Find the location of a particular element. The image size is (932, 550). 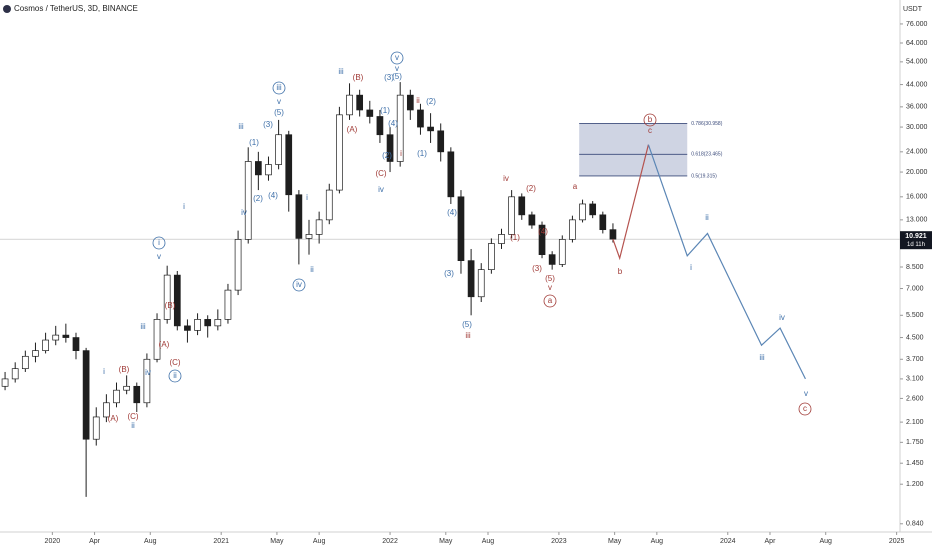

price-label: 10.921 is located at coordinates (916, 236).